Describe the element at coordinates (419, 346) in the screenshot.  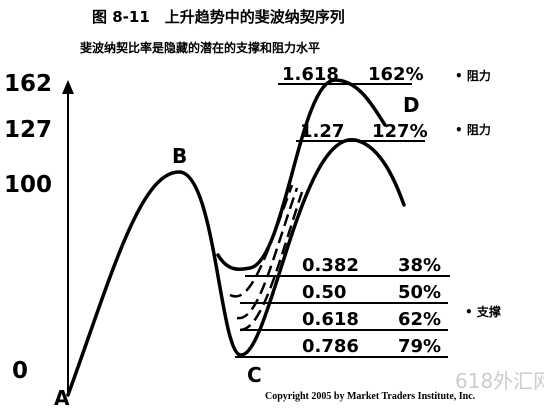
I see `level-percent: 79%` at that location.